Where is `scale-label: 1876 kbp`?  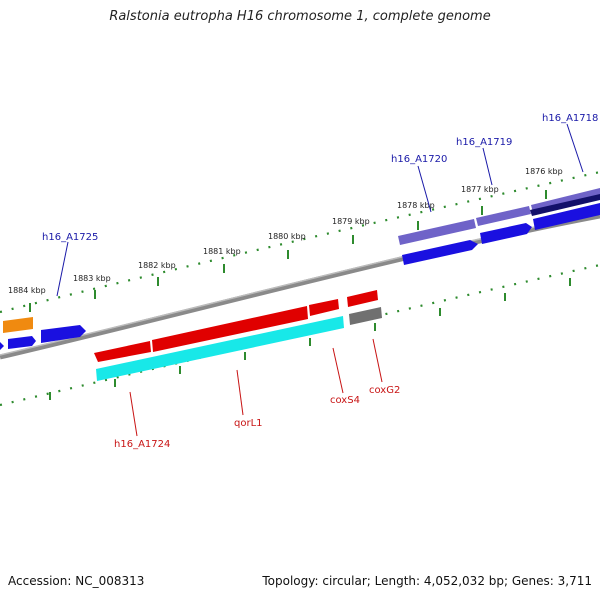
scale-label: 1876 kbp is located at coordinates (544, 171).